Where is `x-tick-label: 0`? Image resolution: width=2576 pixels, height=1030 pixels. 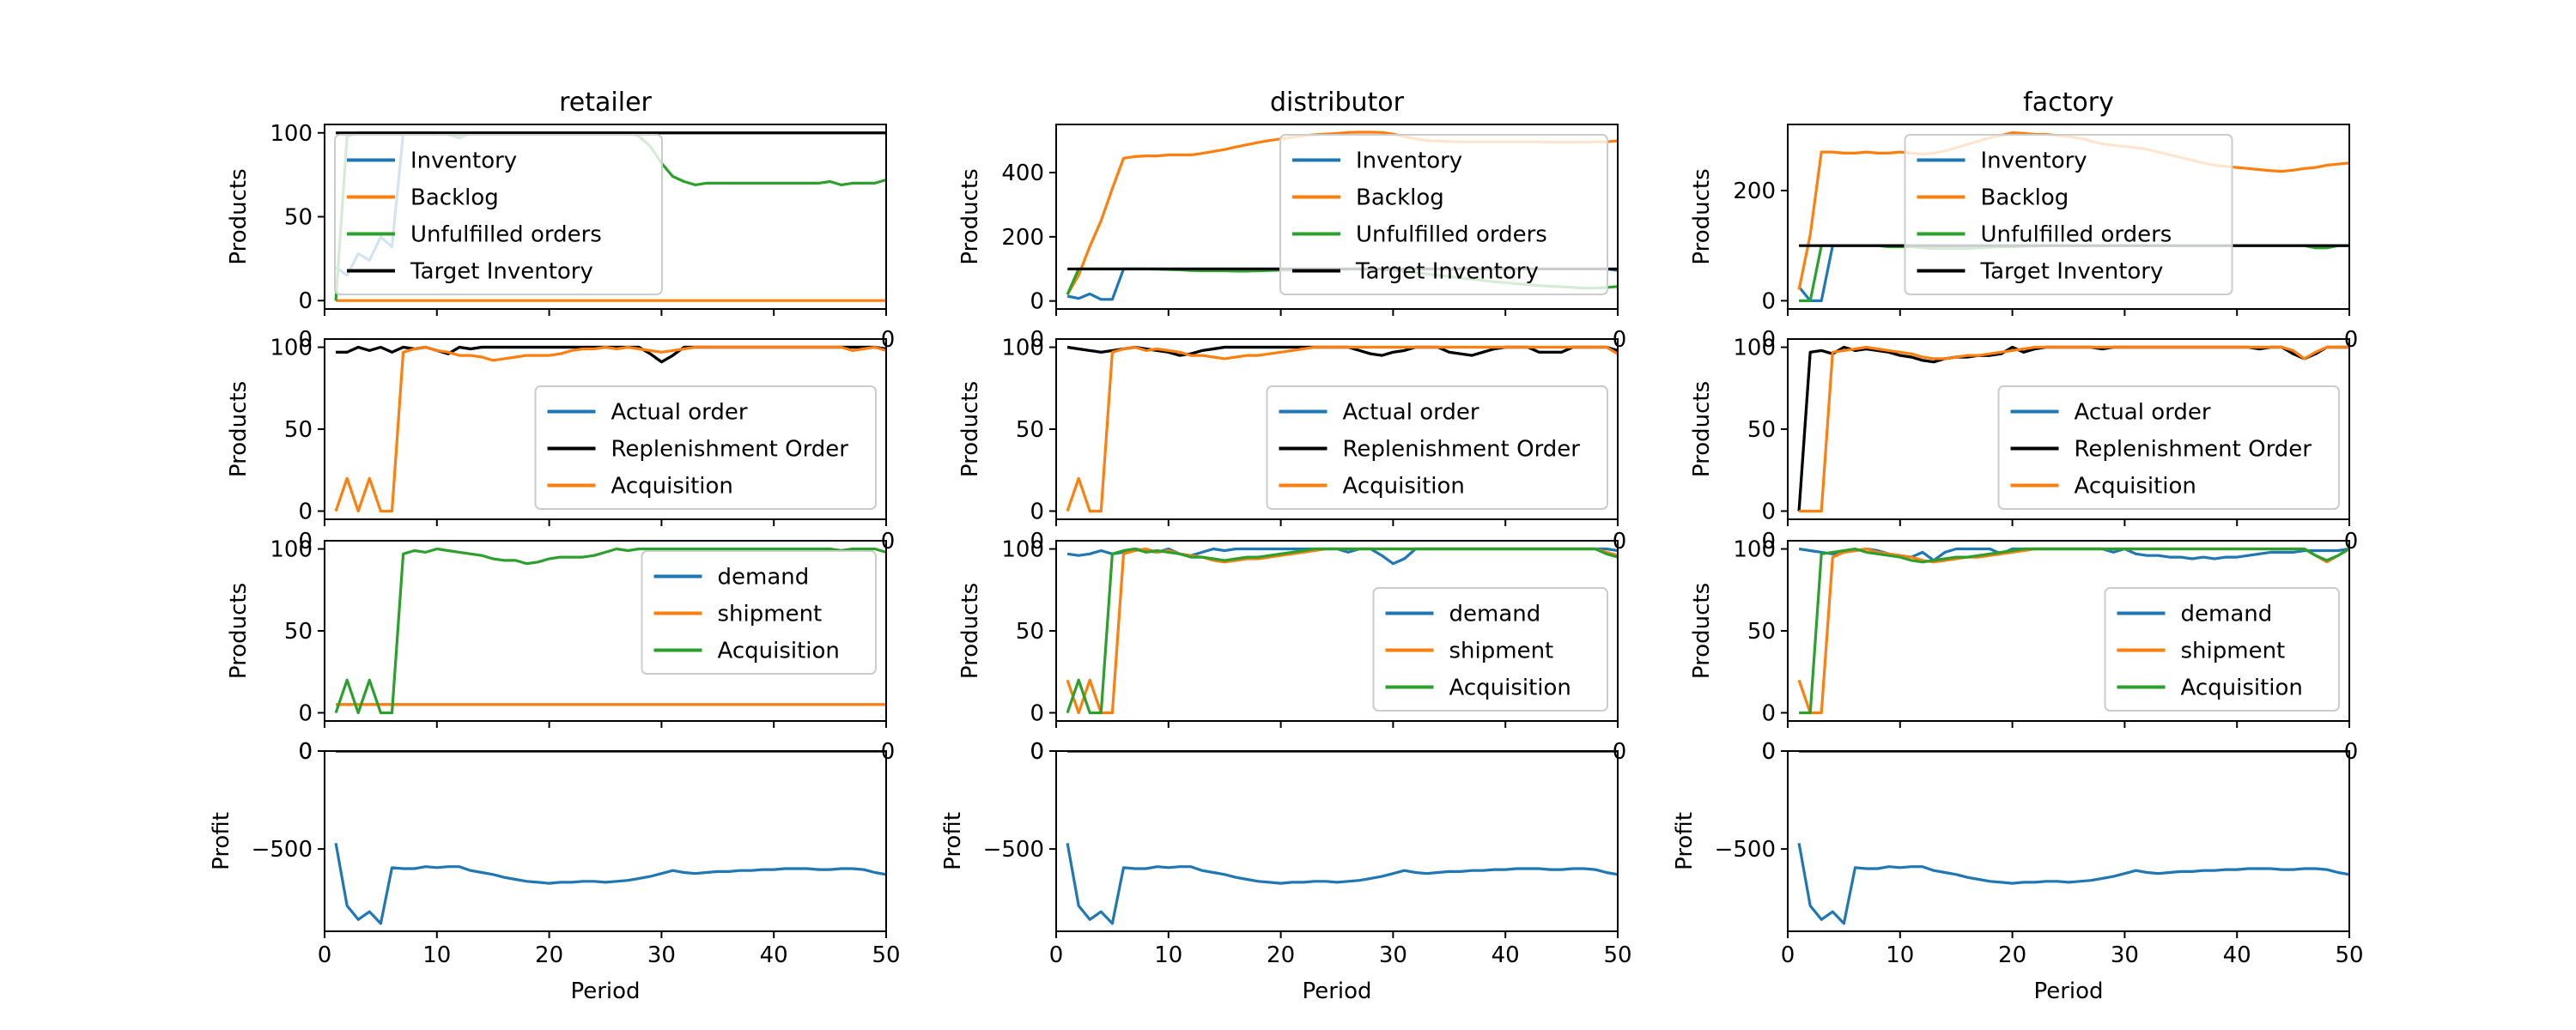
x-tick-label: 0 is located at coordinates (1056, 955).